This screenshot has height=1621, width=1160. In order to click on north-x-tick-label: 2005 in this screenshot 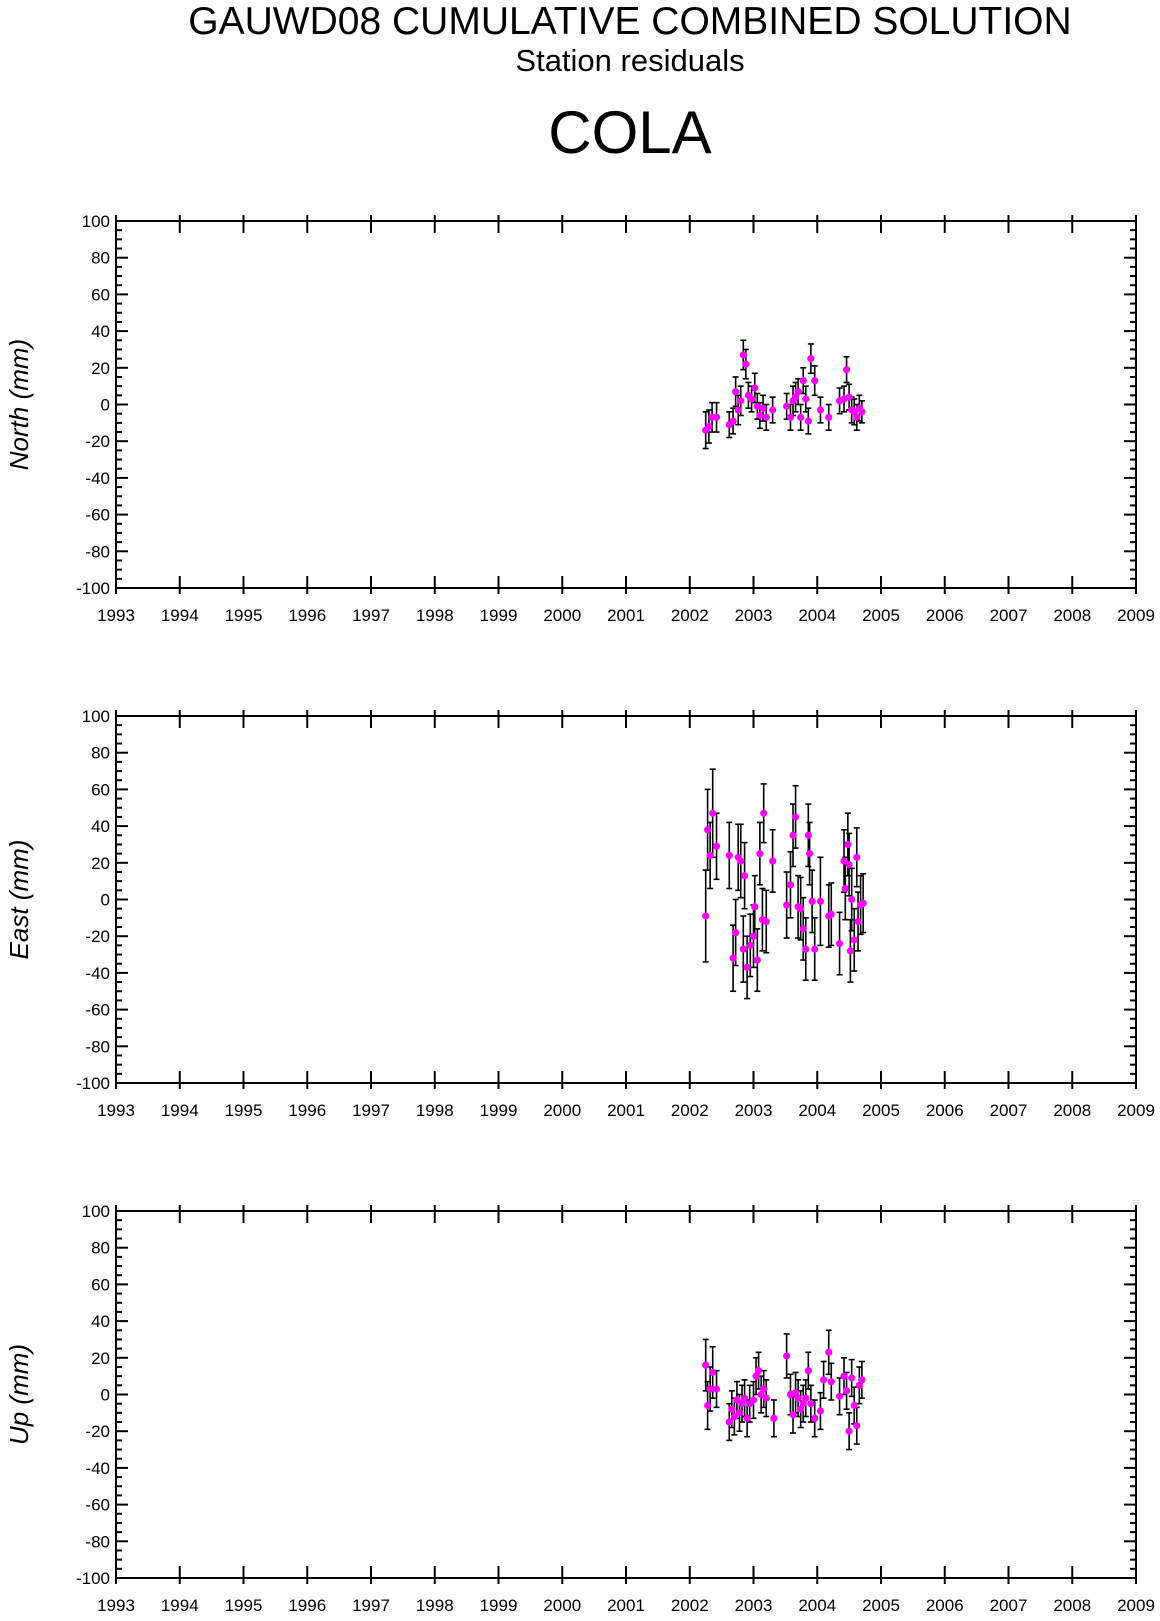, I will do `click(881, 615)`.